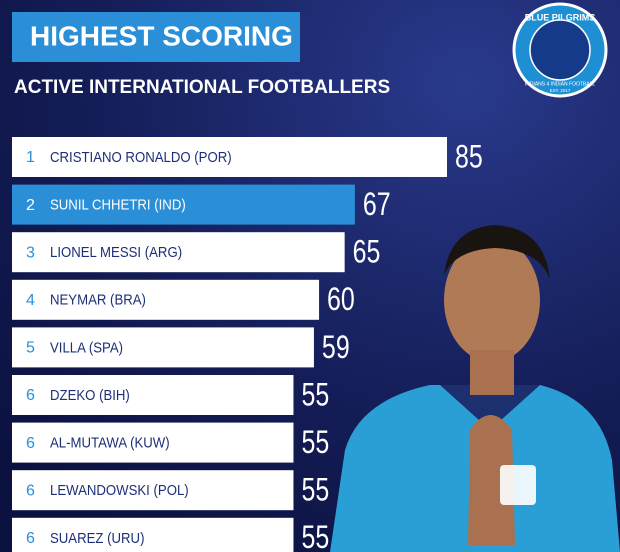 Image resolution: width=620 pixels, height=552 pixels. I want to click on rank-label: 4, so click(30, 300).